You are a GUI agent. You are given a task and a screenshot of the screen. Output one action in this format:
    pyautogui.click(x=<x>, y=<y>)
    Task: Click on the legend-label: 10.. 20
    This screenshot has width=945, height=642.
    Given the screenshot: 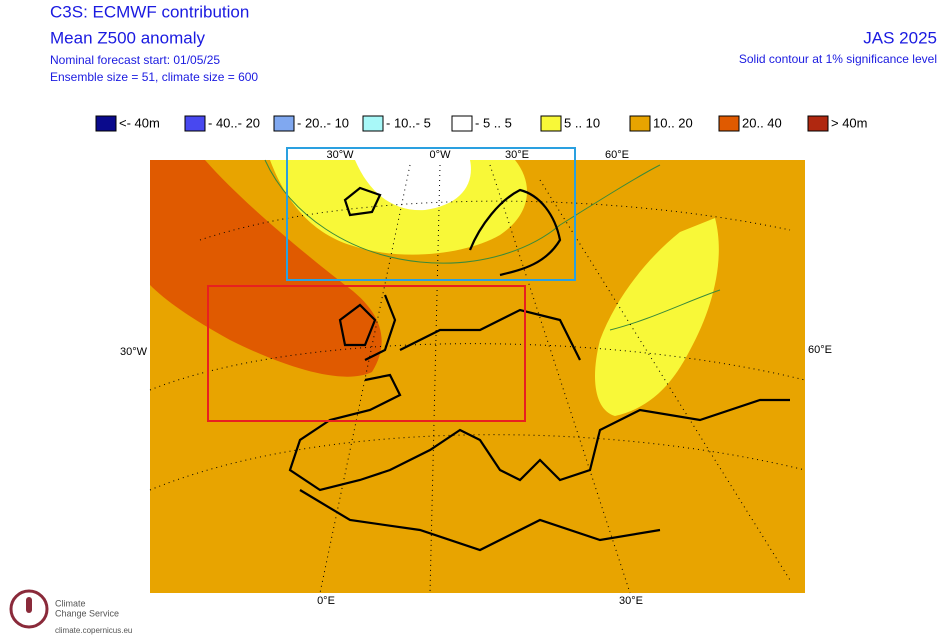 What is the action you would take?
    pyautogui.click(x=673, y=122)
    